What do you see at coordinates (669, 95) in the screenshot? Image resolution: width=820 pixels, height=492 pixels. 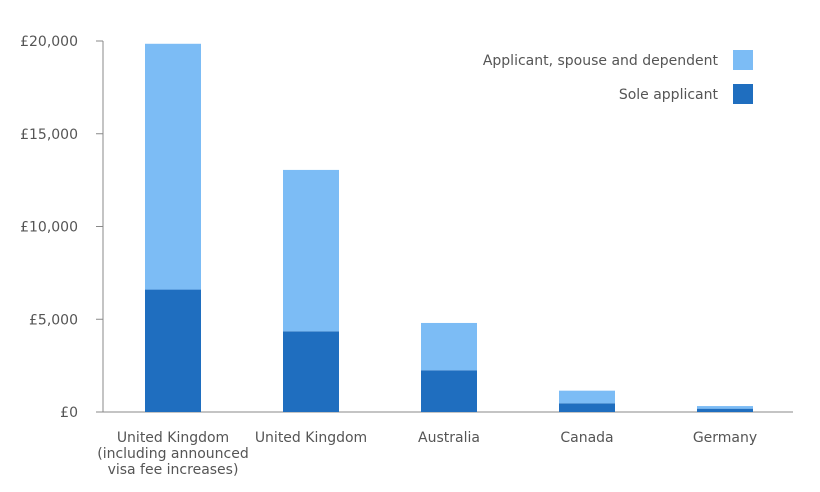 I see `legend-label: Sole applicant` at bounding box center [669, 95].